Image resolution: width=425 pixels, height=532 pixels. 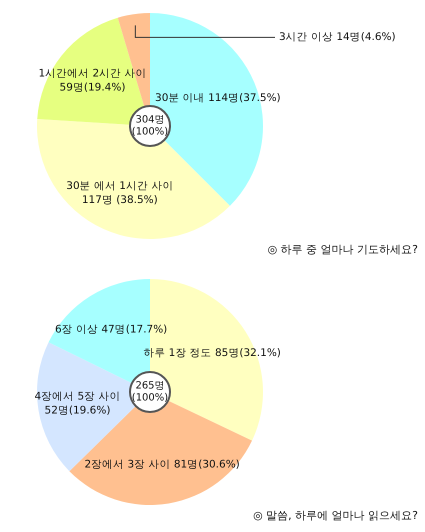 I want to click on slice-label: 2장에서 3장 사이 81명(30.6%), so click(x=162, y=464).